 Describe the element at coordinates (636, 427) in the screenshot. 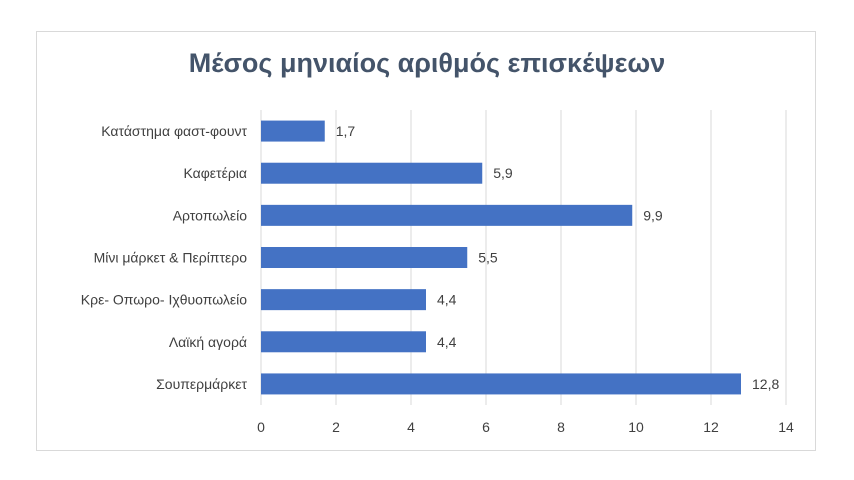

I see `x-tick-label: 10` at that location.